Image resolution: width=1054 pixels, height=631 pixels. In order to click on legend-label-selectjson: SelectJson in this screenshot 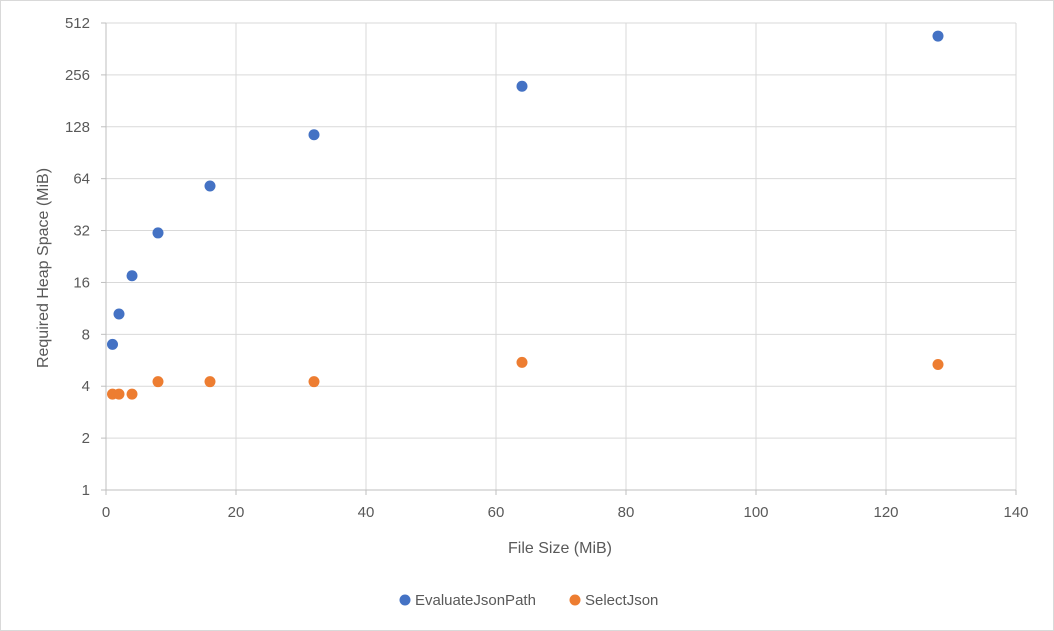, I will do `click(621, 600)`.